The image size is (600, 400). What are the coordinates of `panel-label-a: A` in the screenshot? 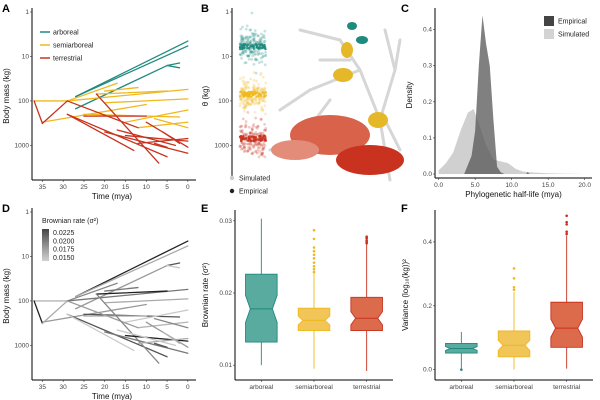 It's located at (6, 9).